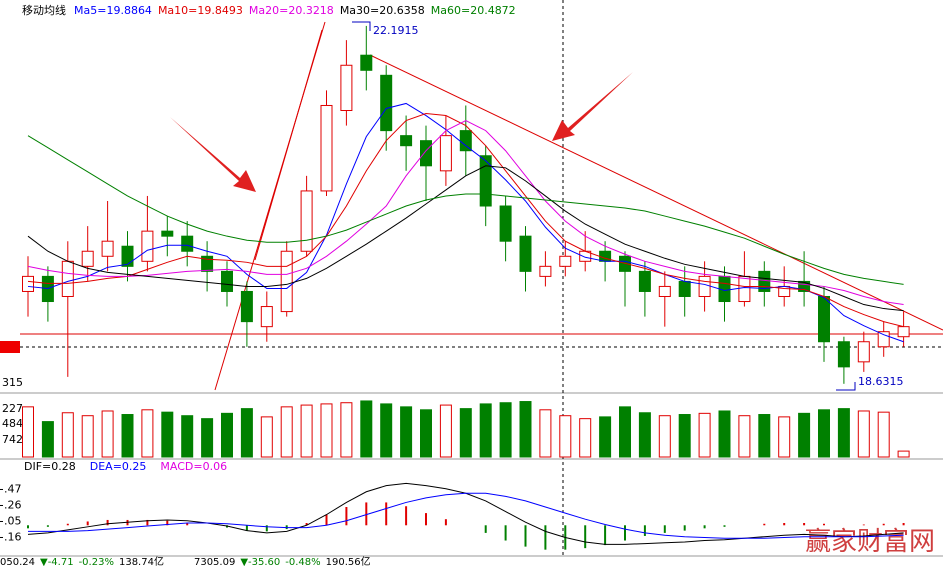 This screenshot has width=943, height=566. I want to click on status-text: 7305.09, so click(214, 561).